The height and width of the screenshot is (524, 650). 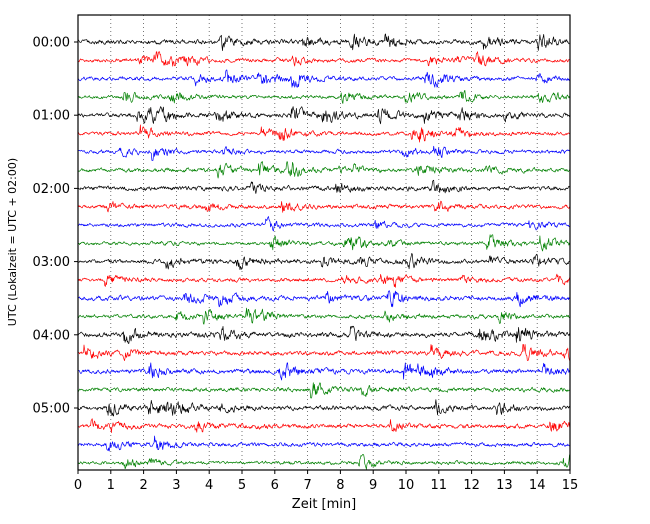 What do you see at coordinates (242, 485) in the screenshot?
I see `x-tick-label: 5` at bounding box center [242, 485].